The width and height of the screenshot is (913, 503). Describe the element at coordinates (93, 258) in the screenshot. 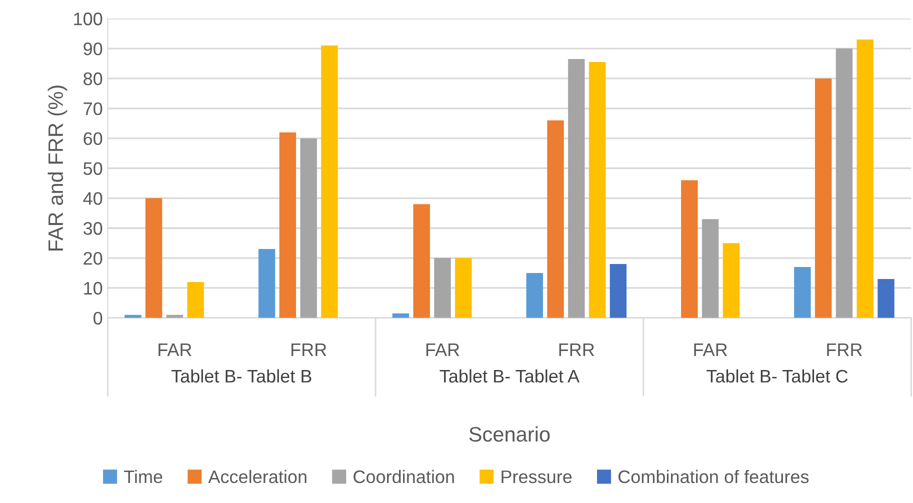

I see `y-tick-label: 20` at that location.